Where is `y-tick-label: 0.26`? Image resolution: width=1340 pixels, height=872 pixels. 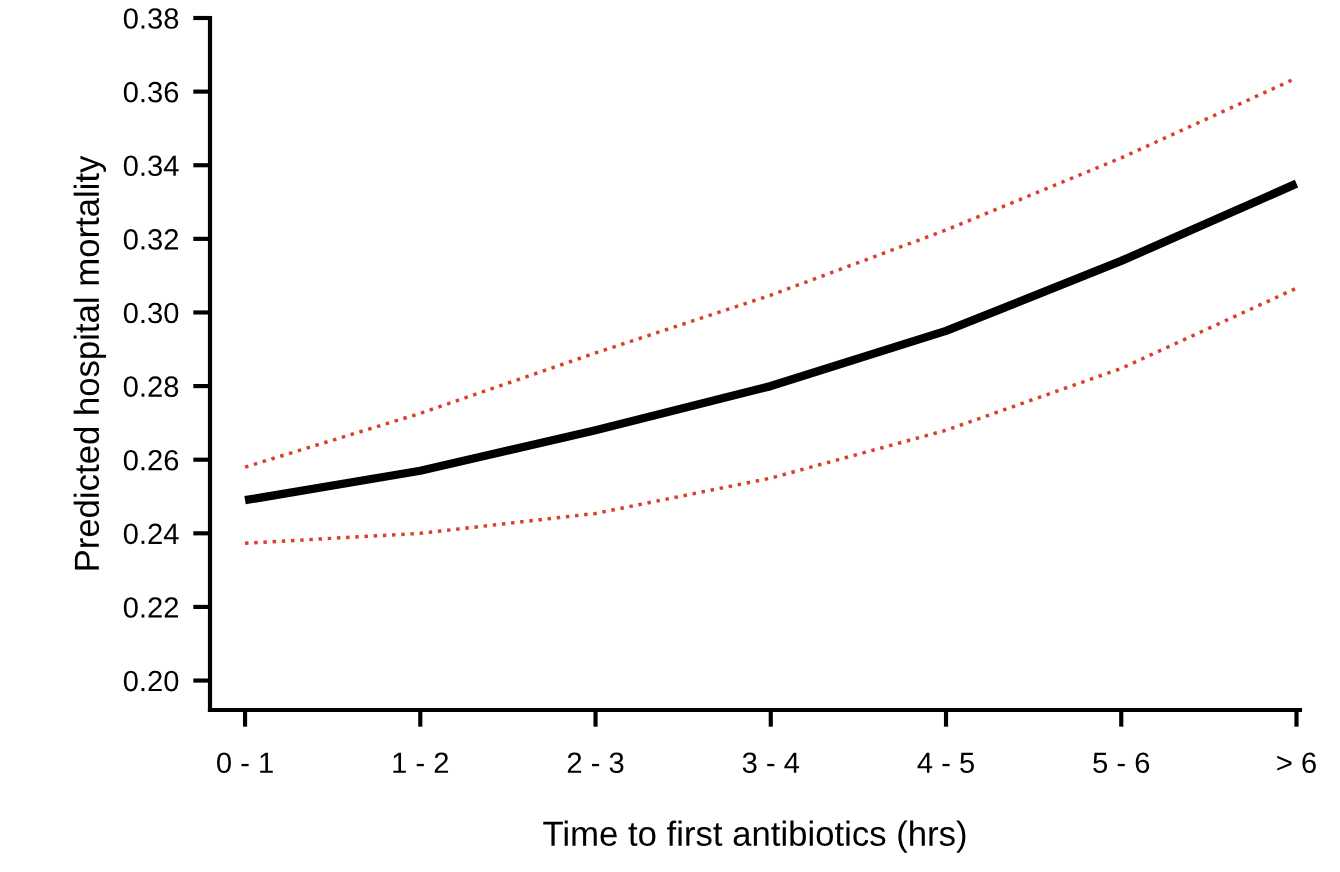
y-tick-label: 0.26 is located at coordinates (151, 460).